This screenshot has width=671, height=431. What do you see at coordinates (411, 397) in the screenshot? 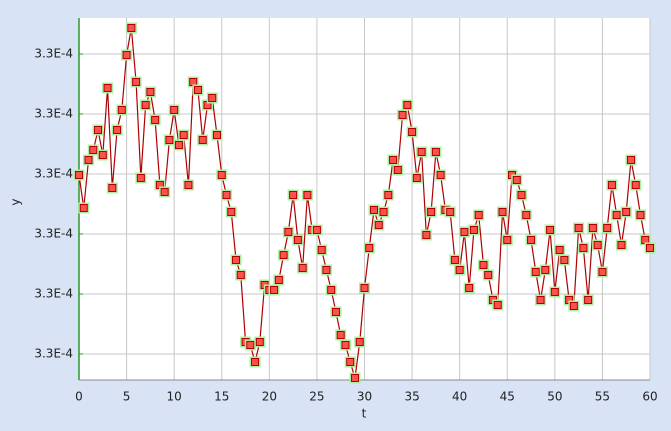
I see `x-tick-label: 35` at bounding box center [411, 397].